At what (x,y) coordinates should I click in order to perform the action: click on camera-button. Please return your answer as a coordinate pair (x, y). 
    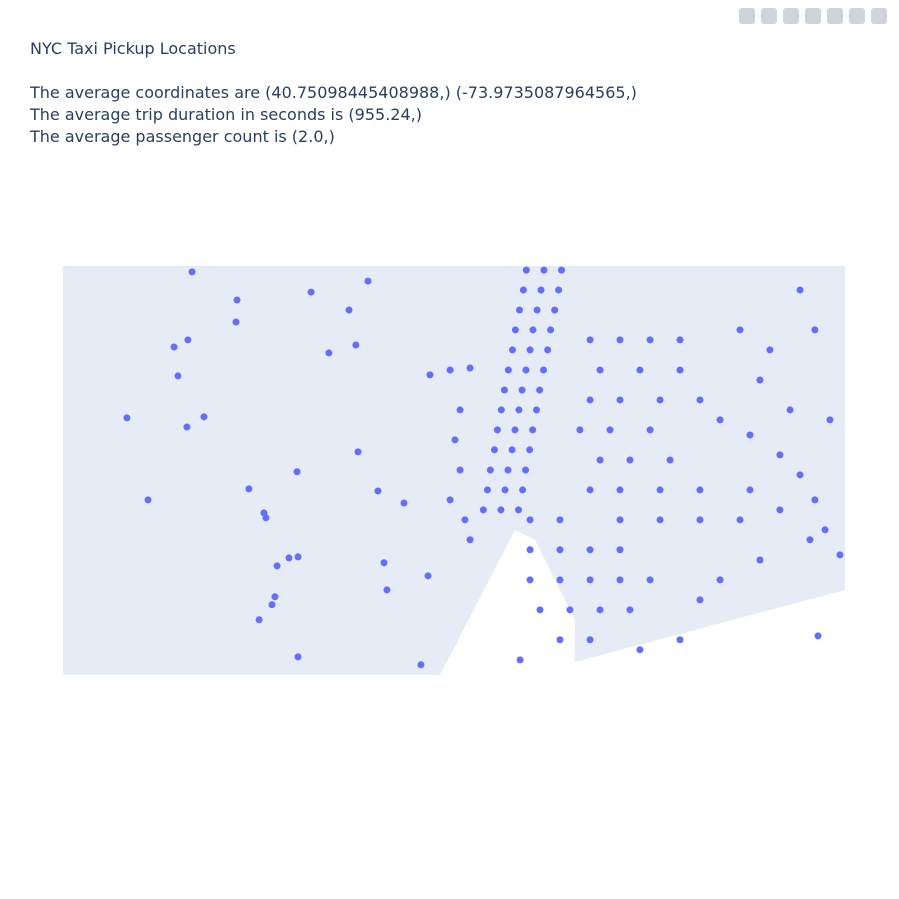
    Looking at the image, I should click on (747, 16).